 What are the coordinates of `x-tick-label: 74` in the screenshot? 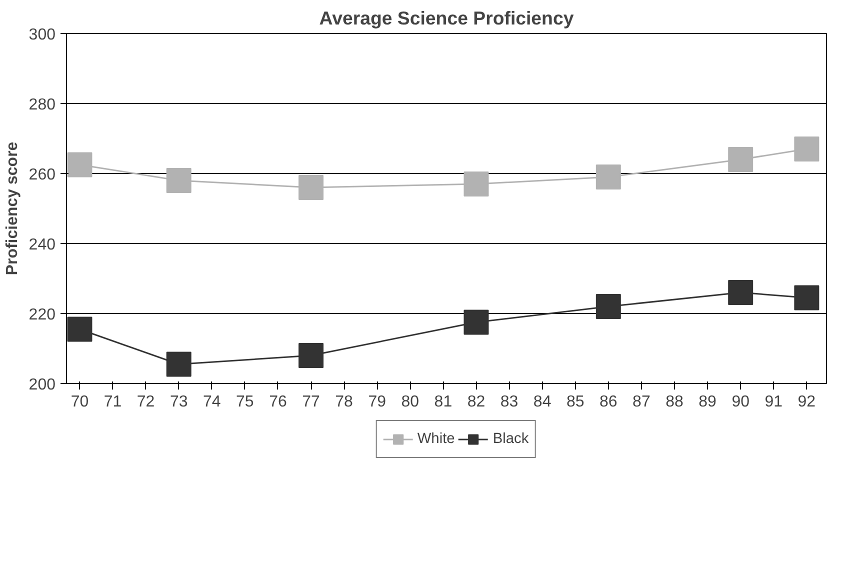 It's located at (211, 402).